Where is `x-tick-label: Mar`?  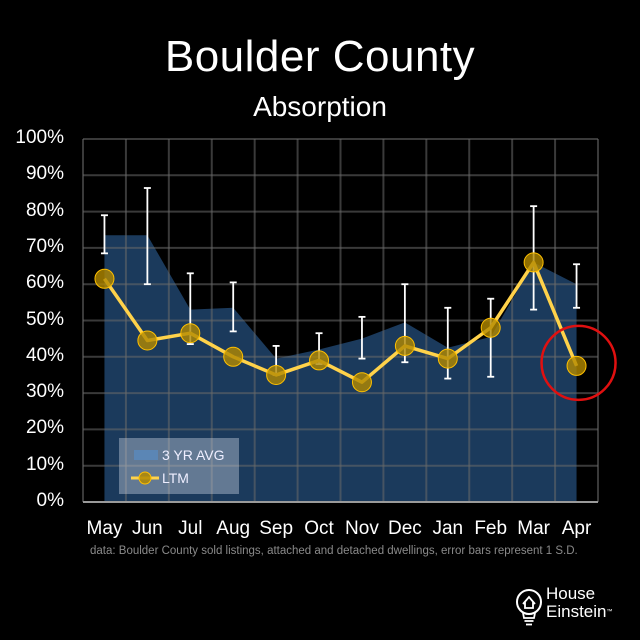 x-tick-label: Mar is located at coordinates (533, 528).